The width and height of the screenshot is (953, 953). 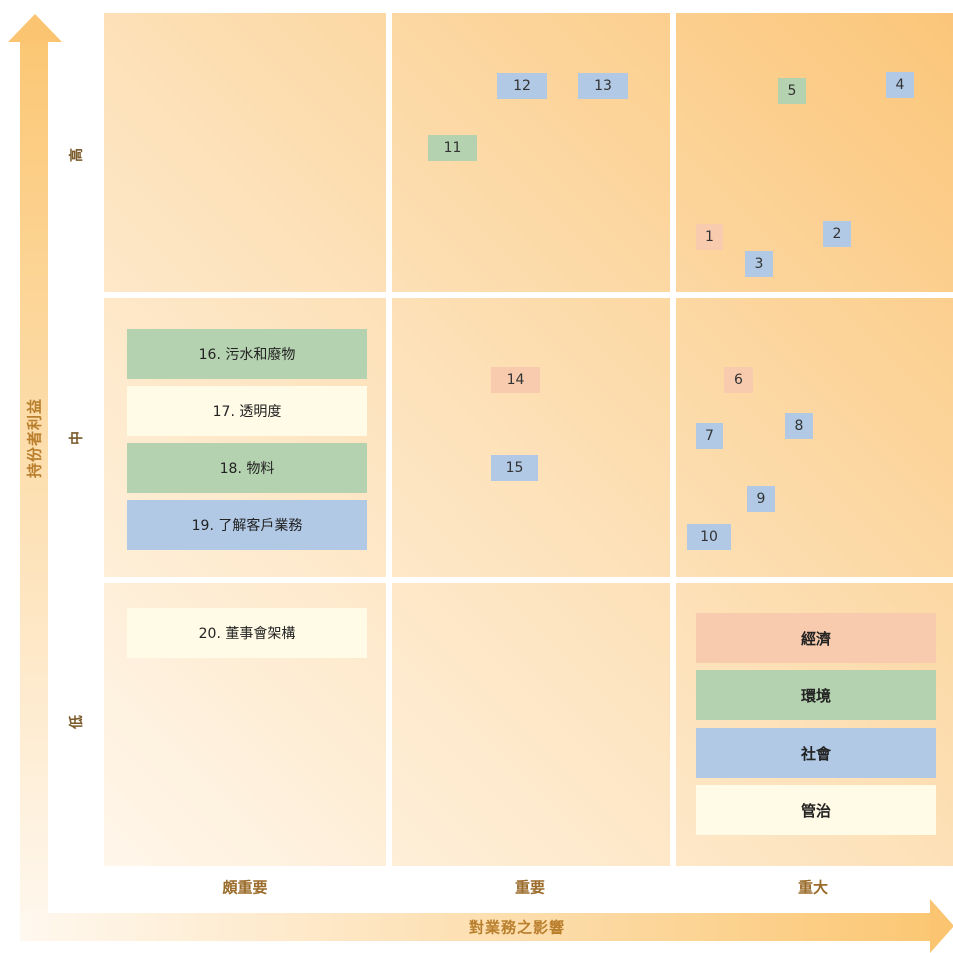 I want to click on row-label-medium: 中, so click(x=77, y=438).